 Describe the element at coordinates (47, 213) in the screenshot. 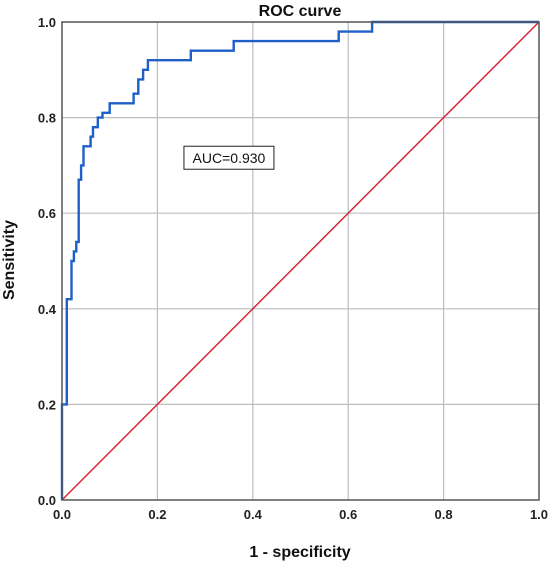

I see `y-tick-label: 0.6` at that location.